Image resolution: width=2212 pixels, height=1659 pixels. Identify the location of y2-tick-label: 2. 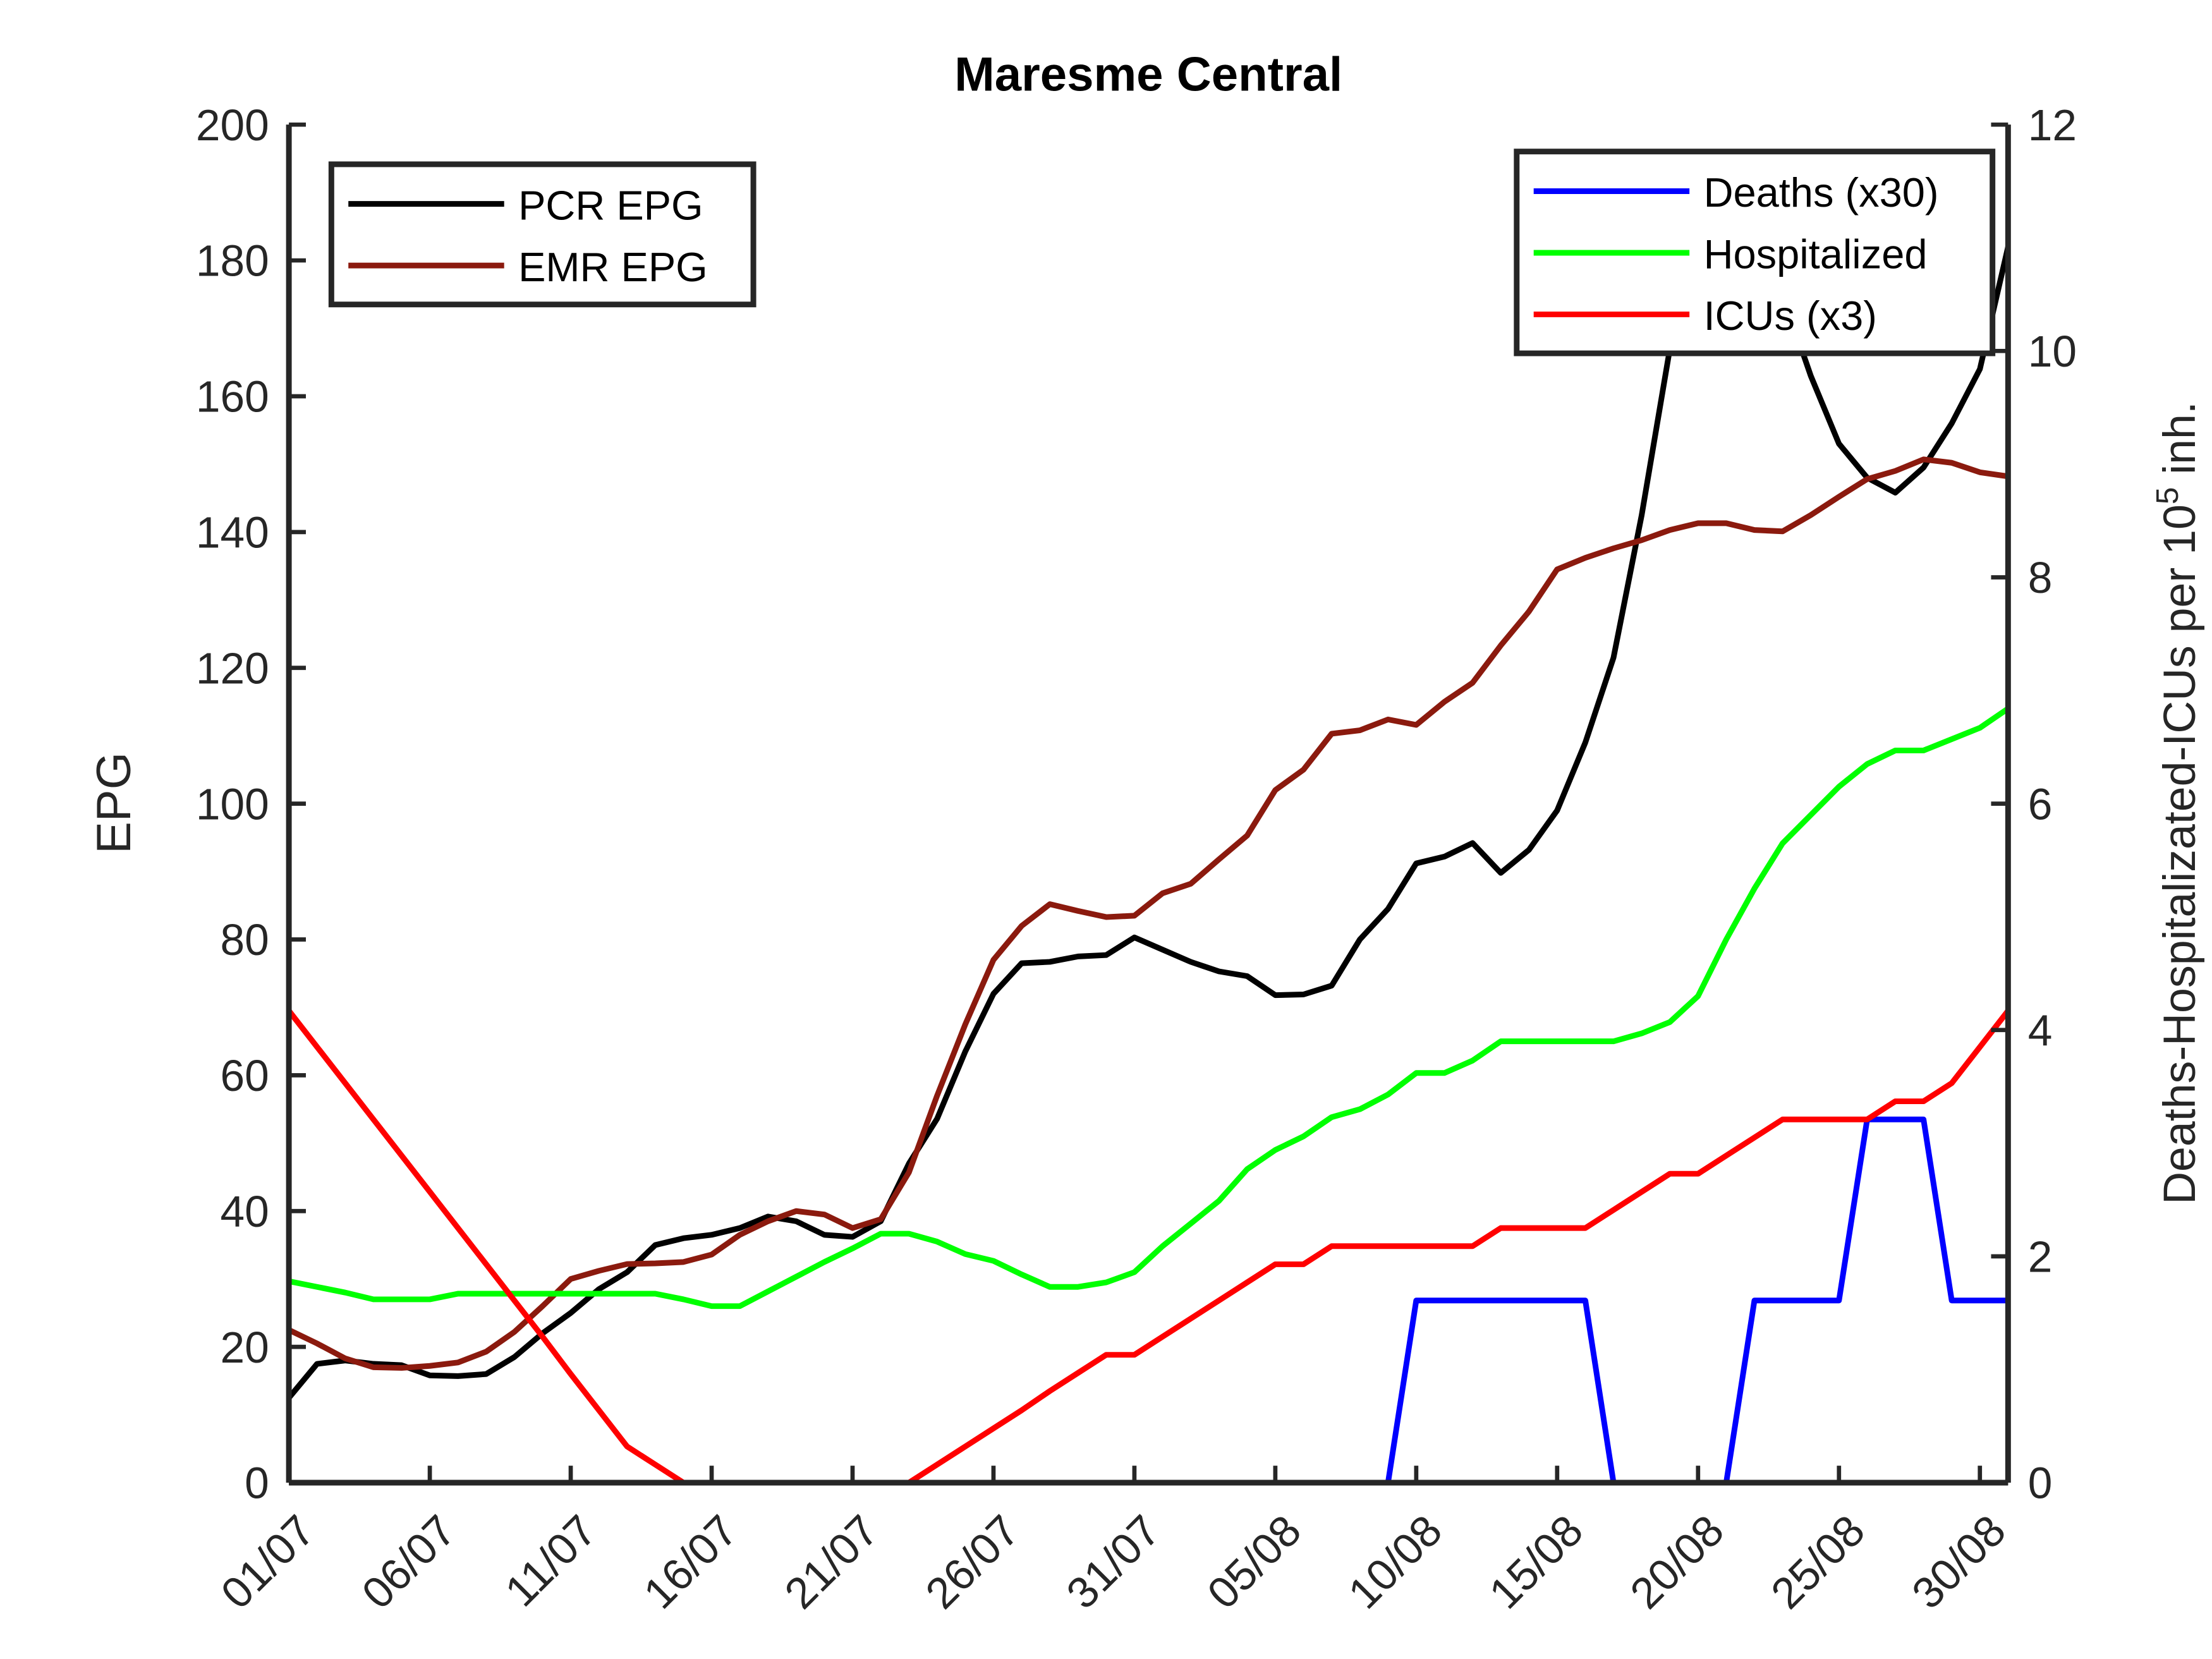
(2041, 1257).